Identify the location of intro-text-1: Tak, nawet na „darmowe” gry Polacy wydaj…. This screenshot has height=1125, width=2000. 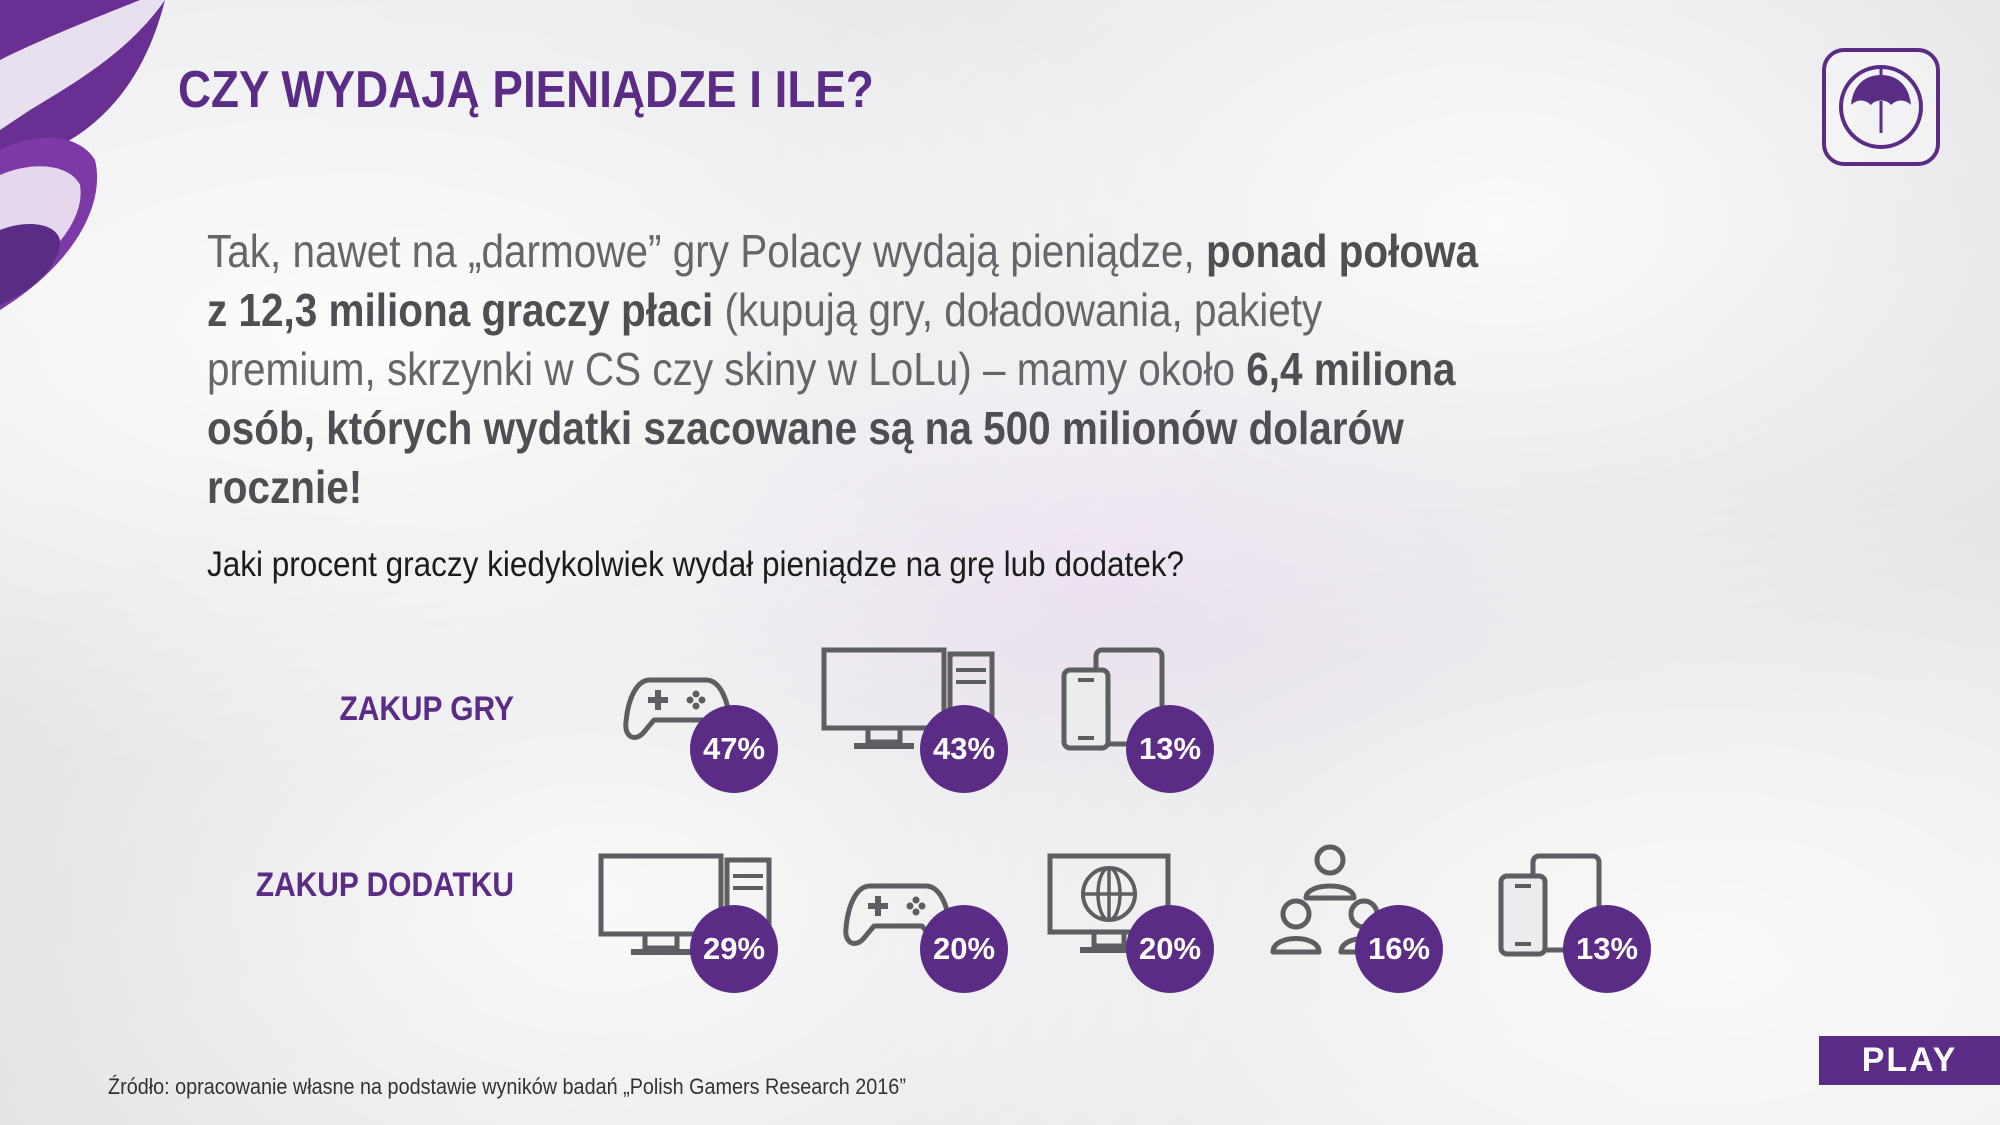
(707, 251).